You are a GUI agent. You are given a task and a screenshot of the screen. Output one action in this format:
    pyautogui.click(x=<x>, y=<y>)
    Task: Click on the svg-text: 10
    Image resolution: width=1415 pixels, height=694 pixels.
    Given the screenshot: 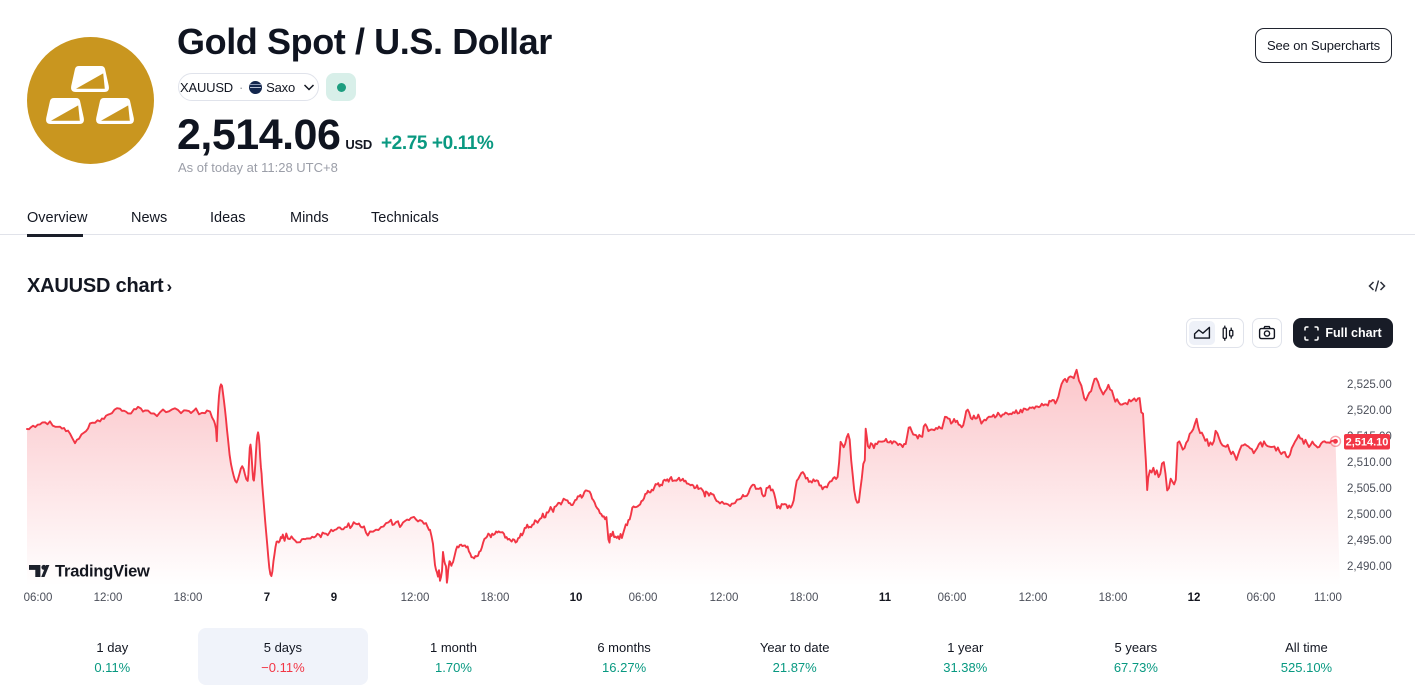 What is the action you would take?
    pyautogui.click(x=576, y=598)
    